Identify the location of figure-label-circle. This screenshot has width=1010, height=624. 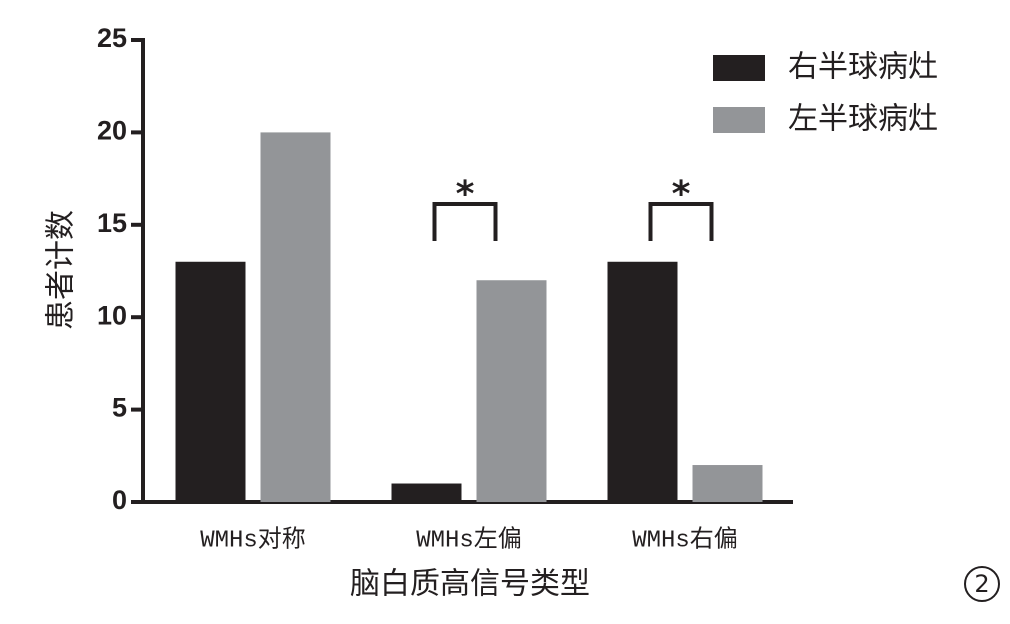
(982, 584).